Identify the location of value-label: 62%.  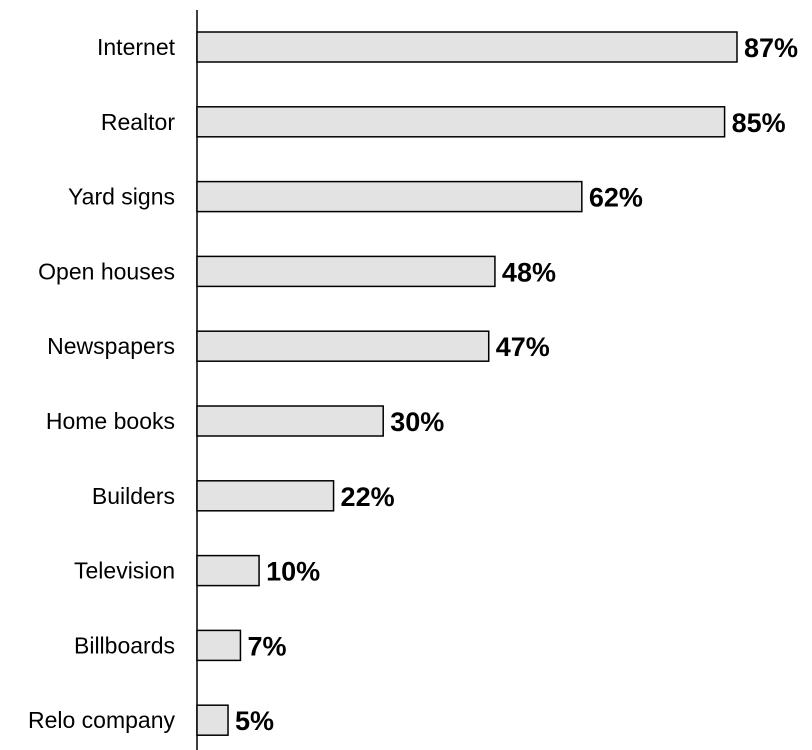
(616, 198).